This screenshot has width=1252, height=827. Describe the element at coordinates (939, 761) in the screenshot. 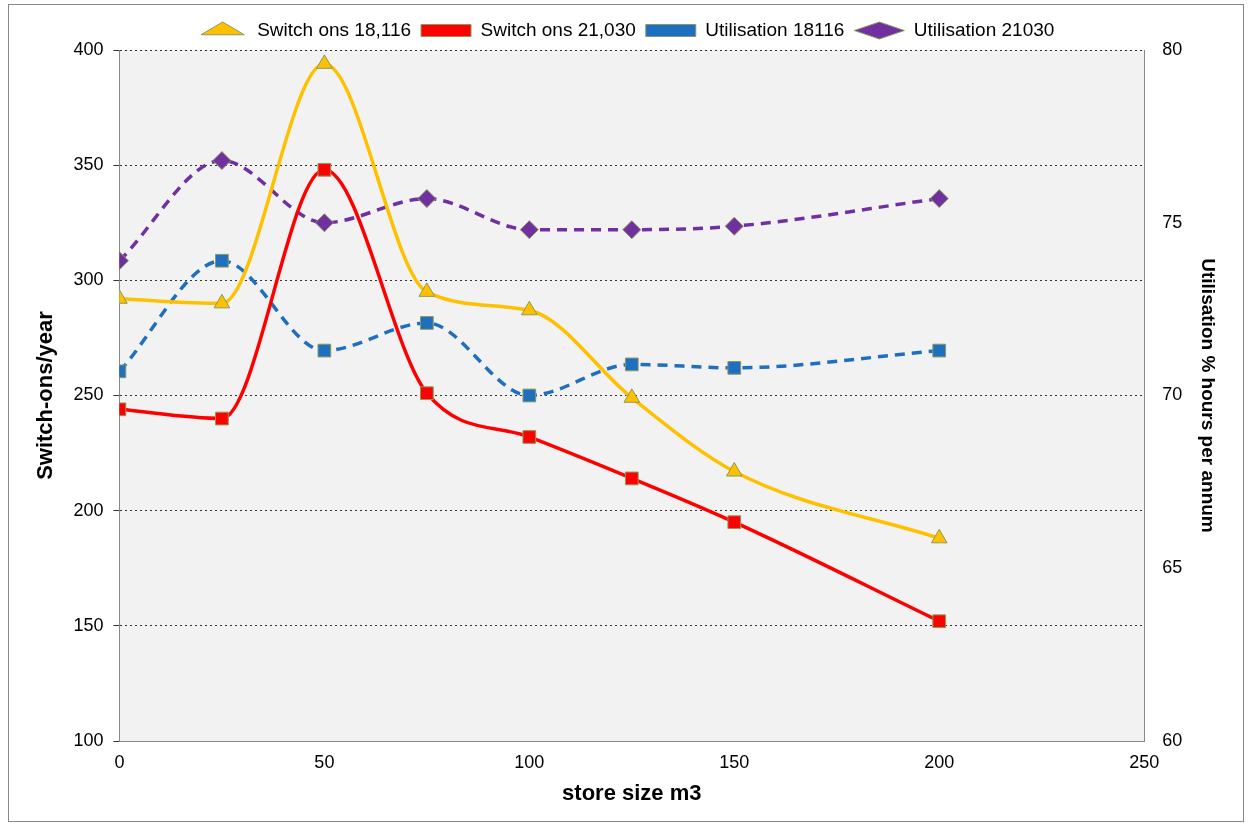

I see `x-tick-label: 200` at that location.